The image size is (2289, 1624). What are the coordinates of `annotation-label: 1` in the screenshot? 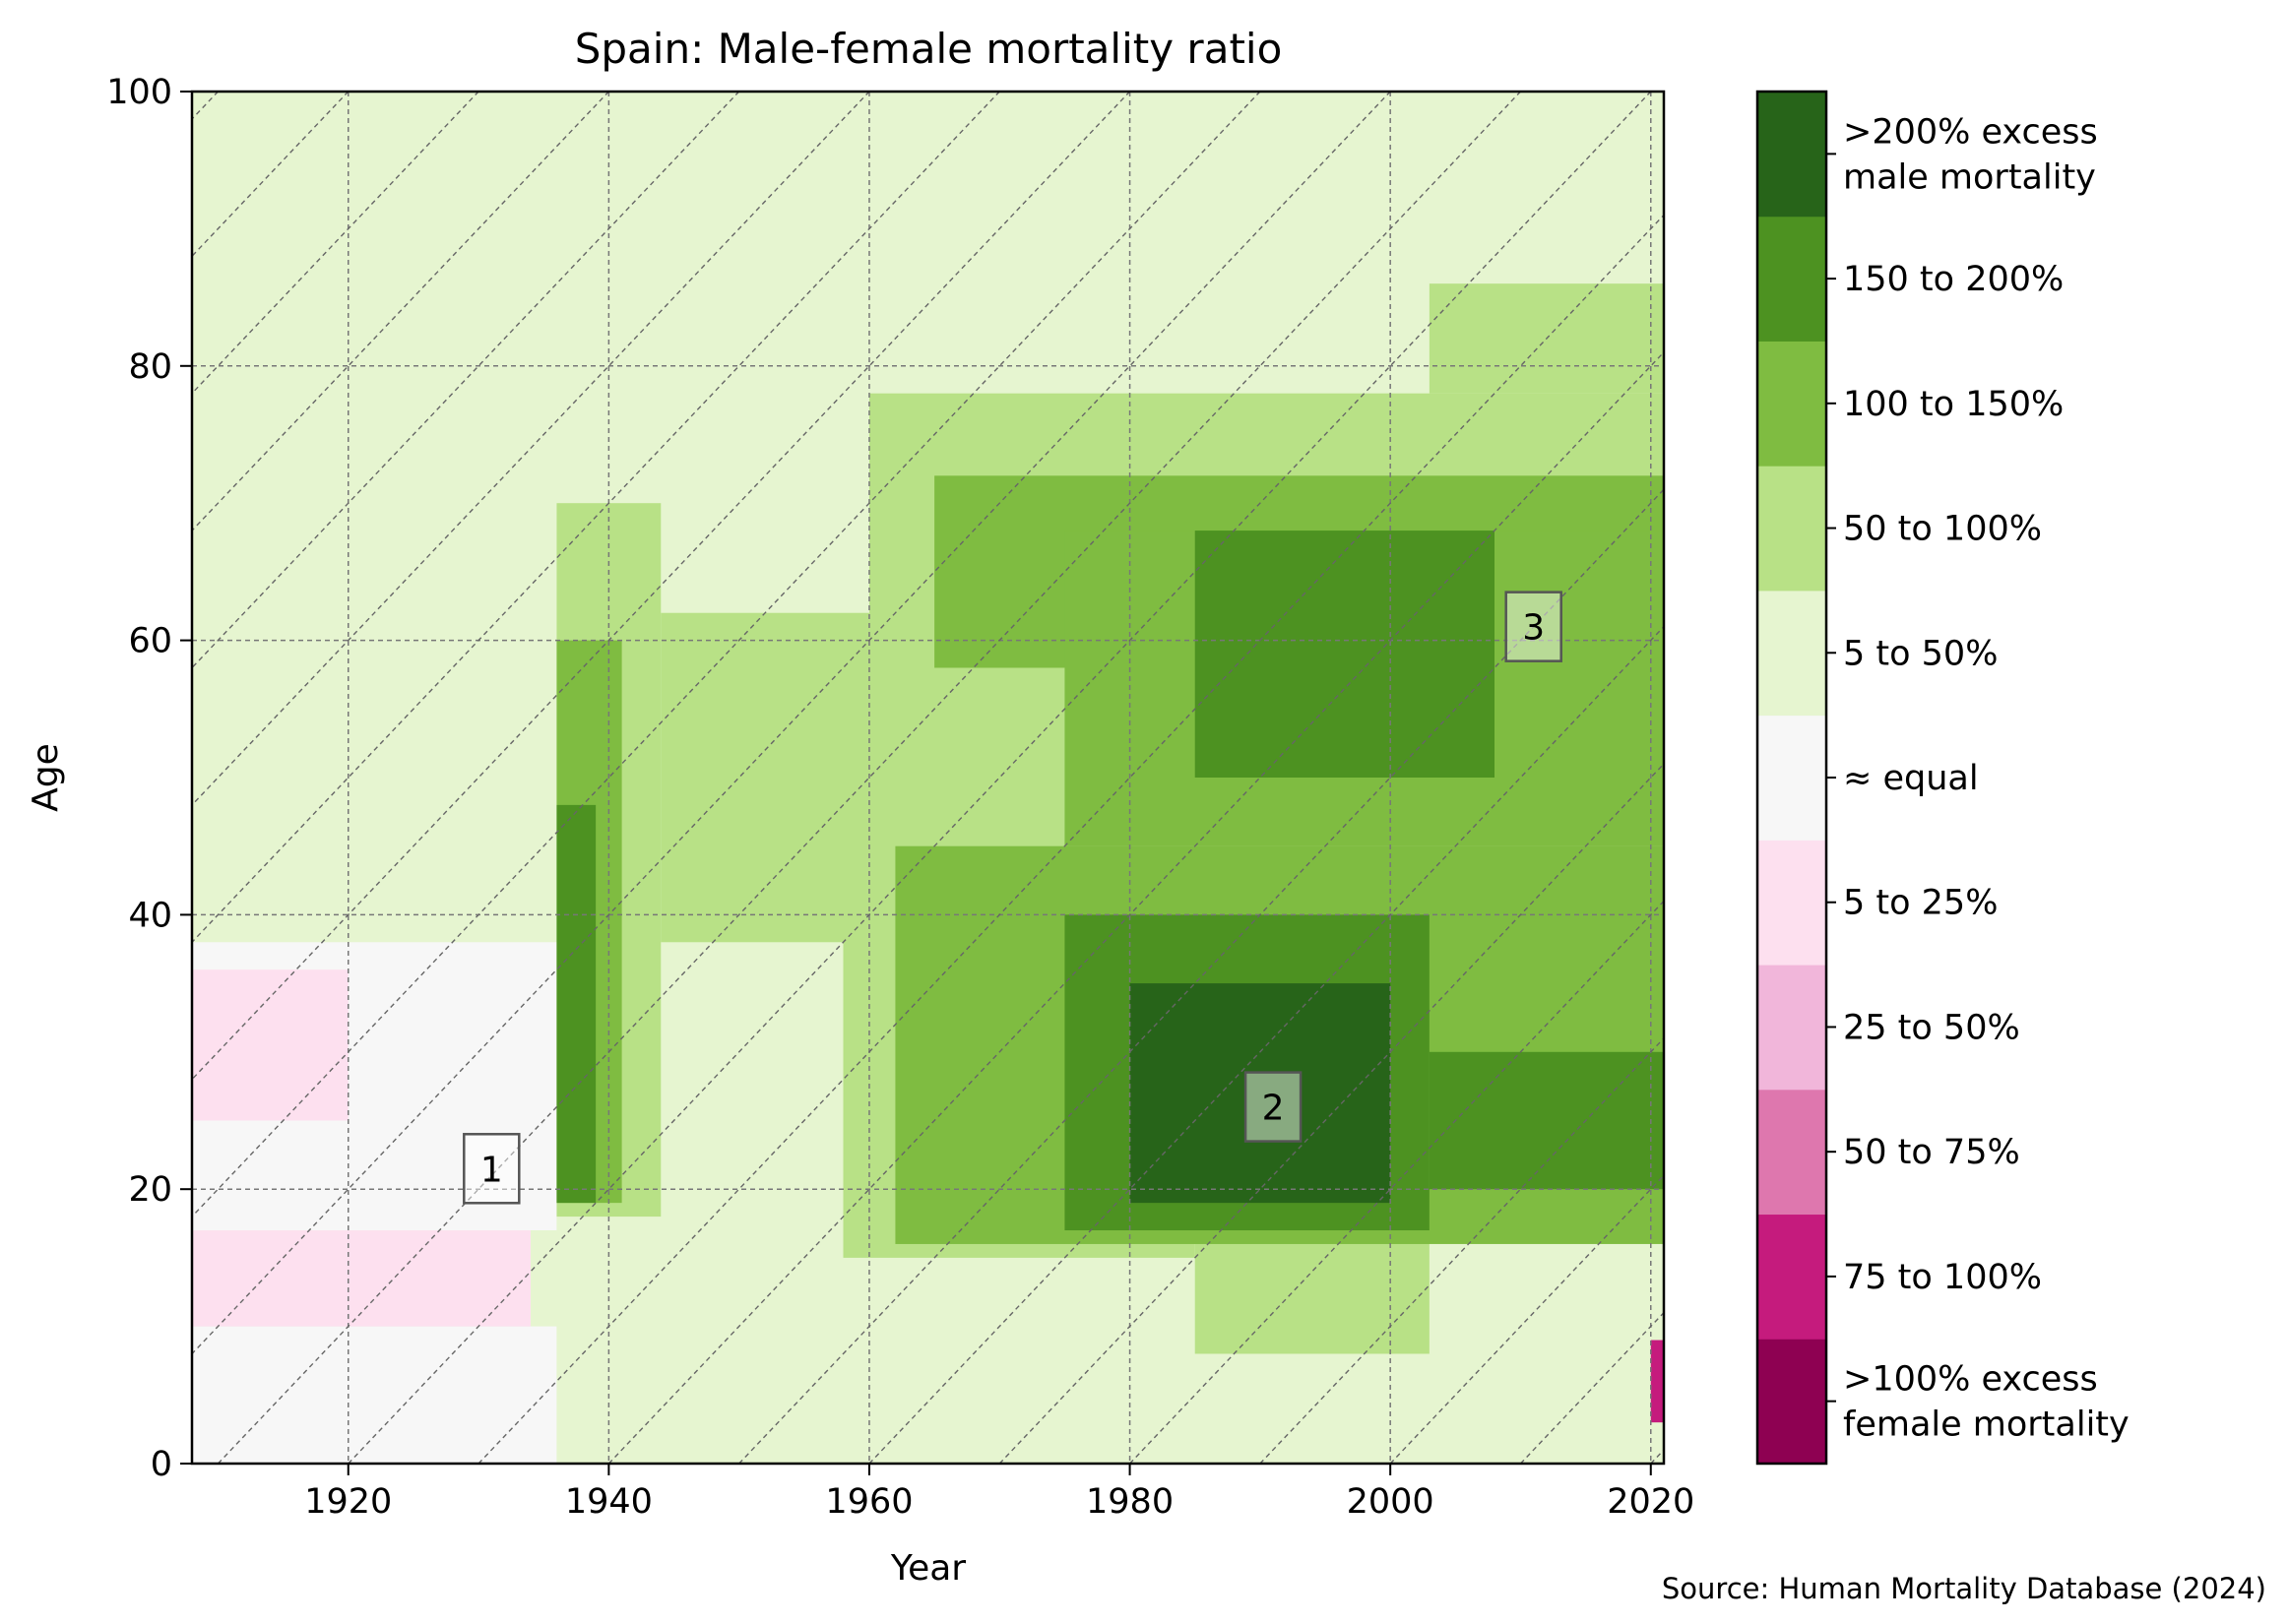 It's located at (491, 1170).